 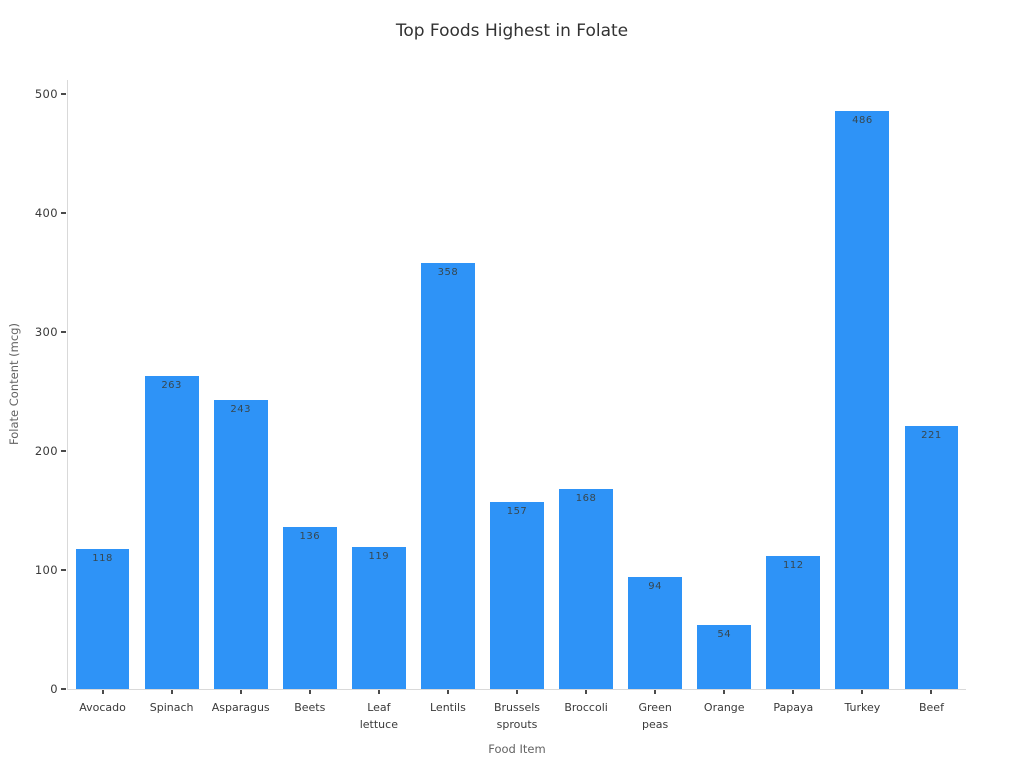 I want to click on bar-beets: 136, so click(x=309, y=608).